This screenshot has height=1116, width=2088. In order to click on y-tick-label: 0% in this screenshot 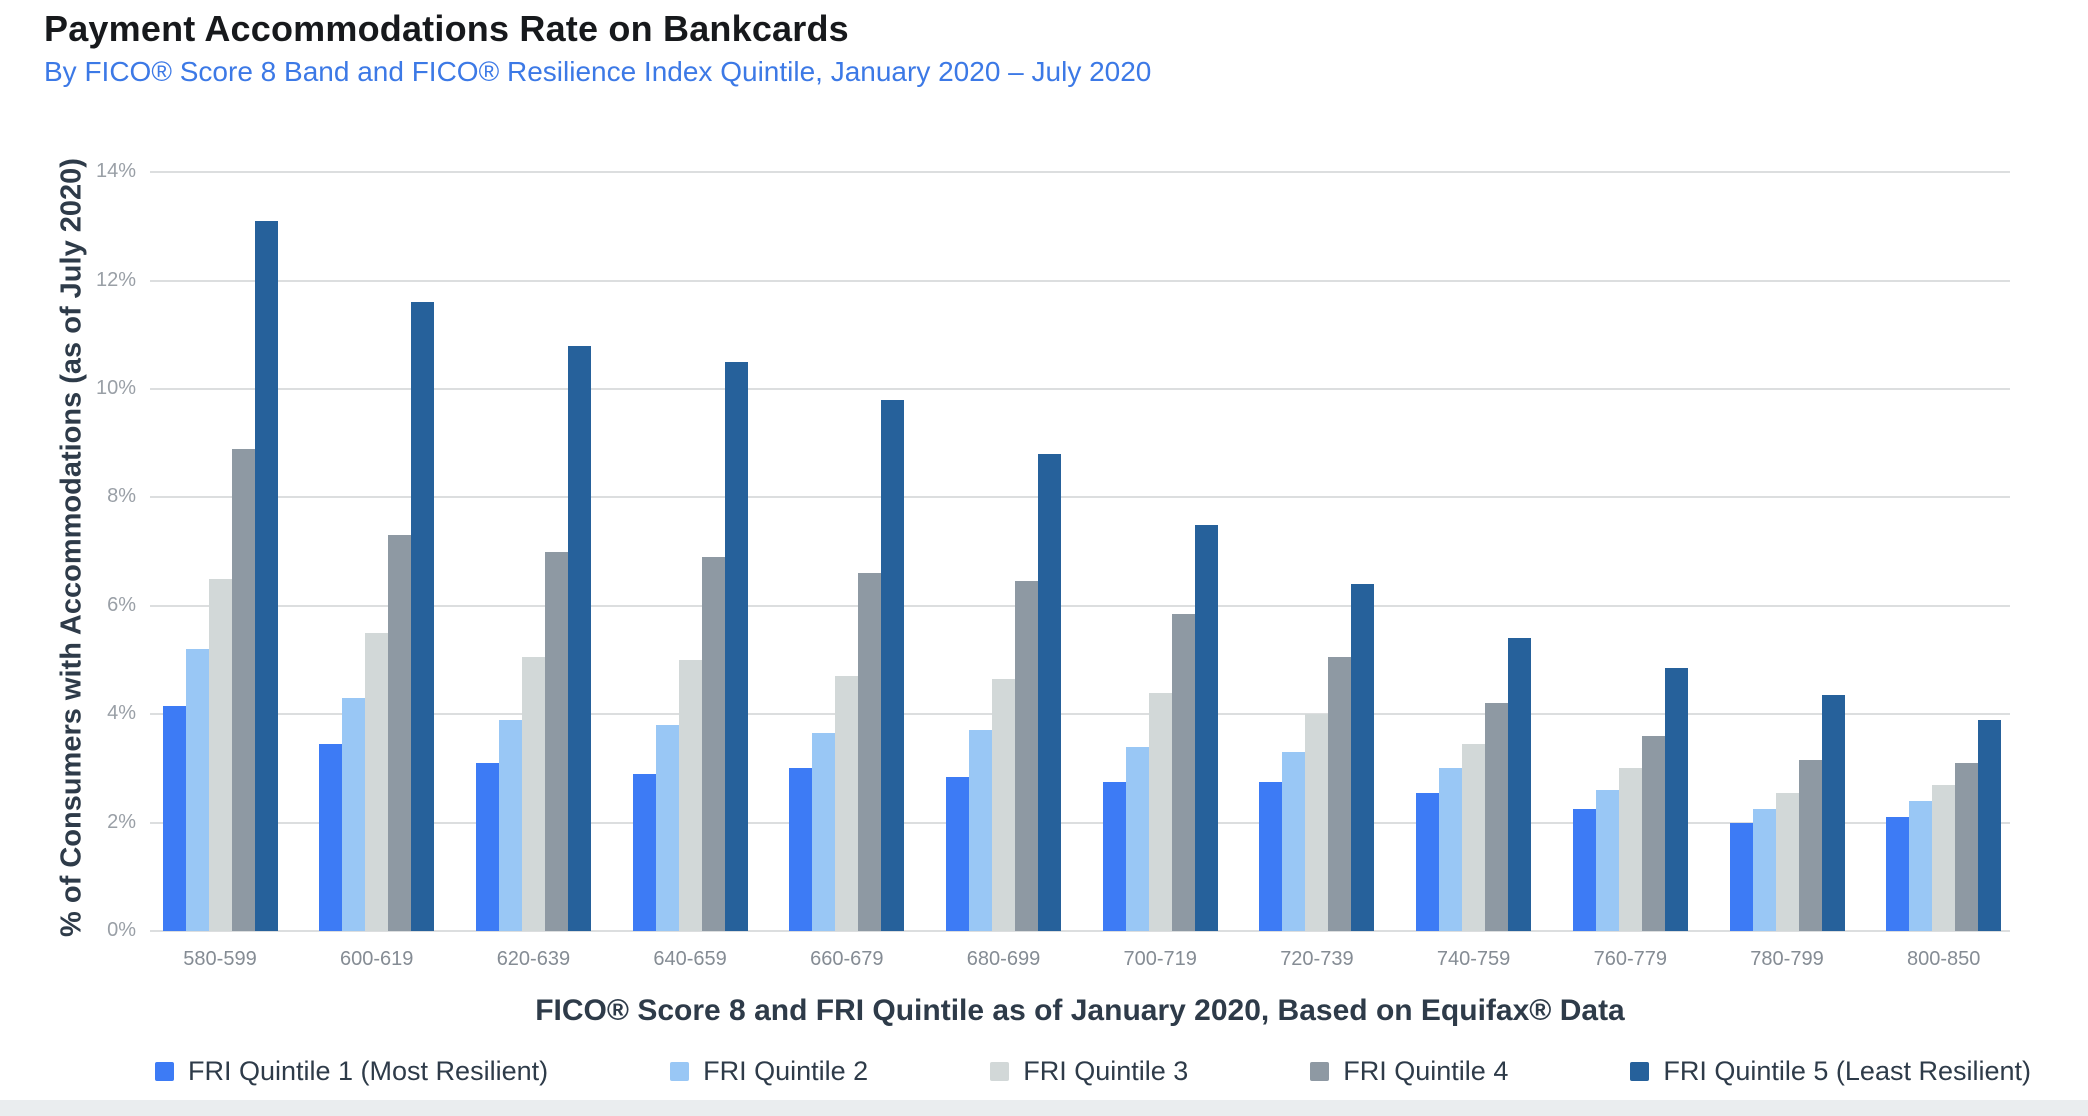, I will do `click(121, 930)`.